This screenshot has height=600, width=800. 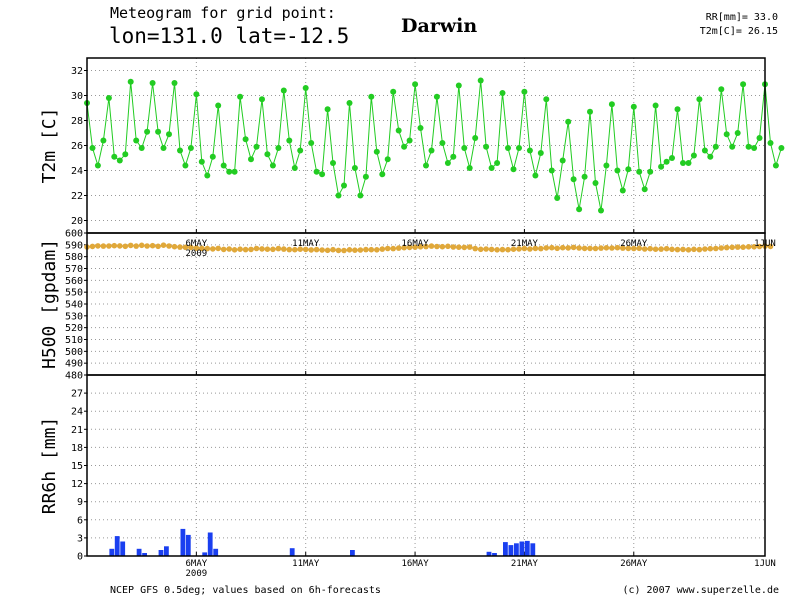 What do you see at coordinates (77, 171) in the screenshot?
I see `ytick-label-1-2: 24` at bounding box center [77, 171].